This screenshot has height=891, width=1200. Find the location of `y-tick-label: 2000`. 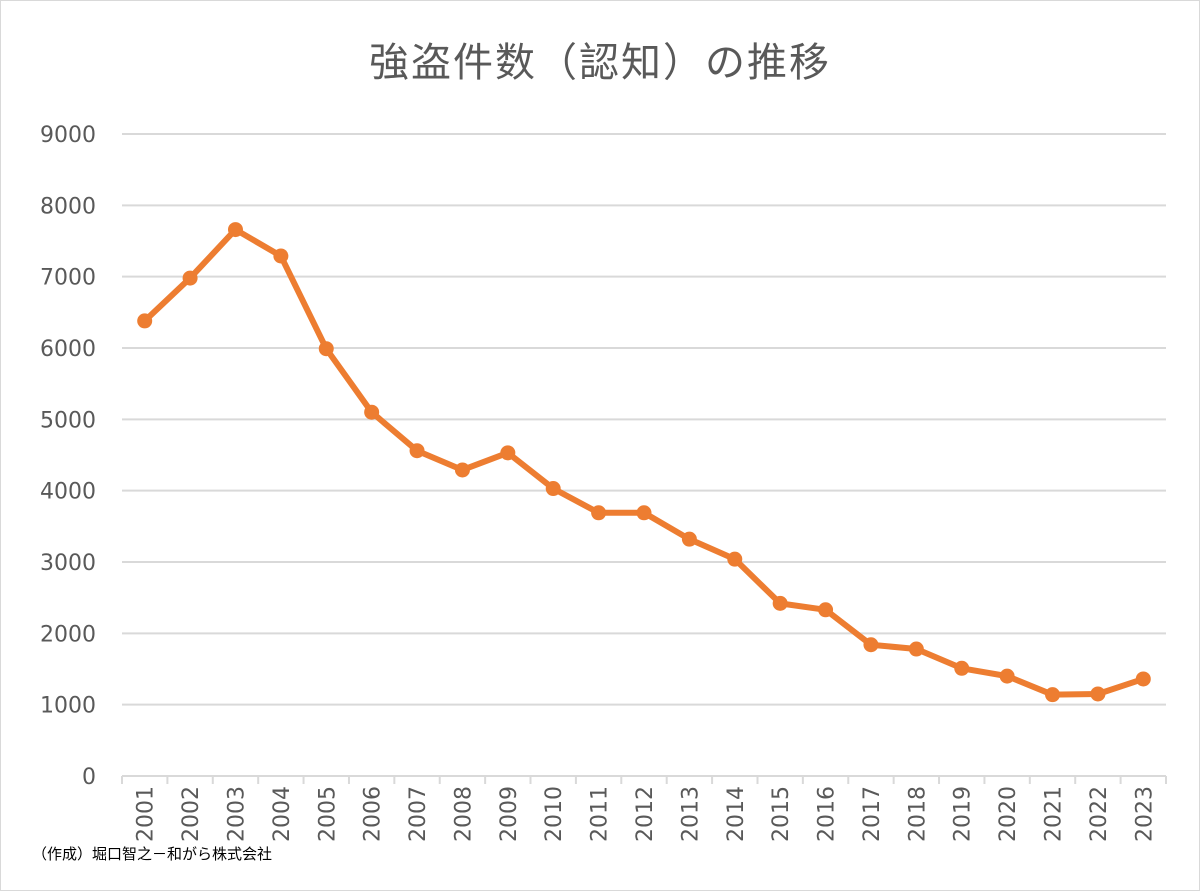

y-tick-label: 2000 is located at coordinates (68, 634).